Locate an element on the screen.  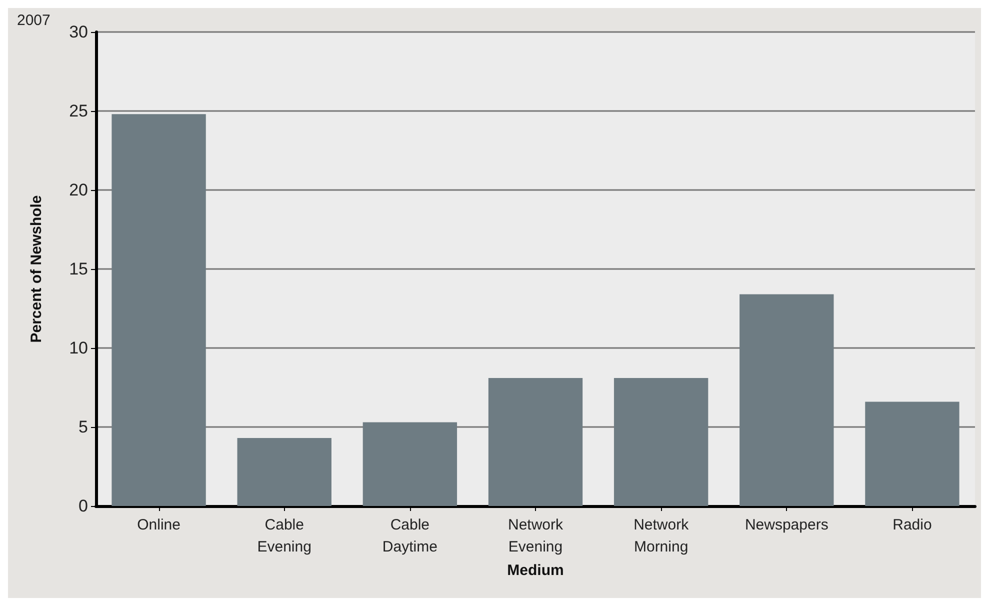
x-tick-label: Radio is located at coordinates (912, 525).